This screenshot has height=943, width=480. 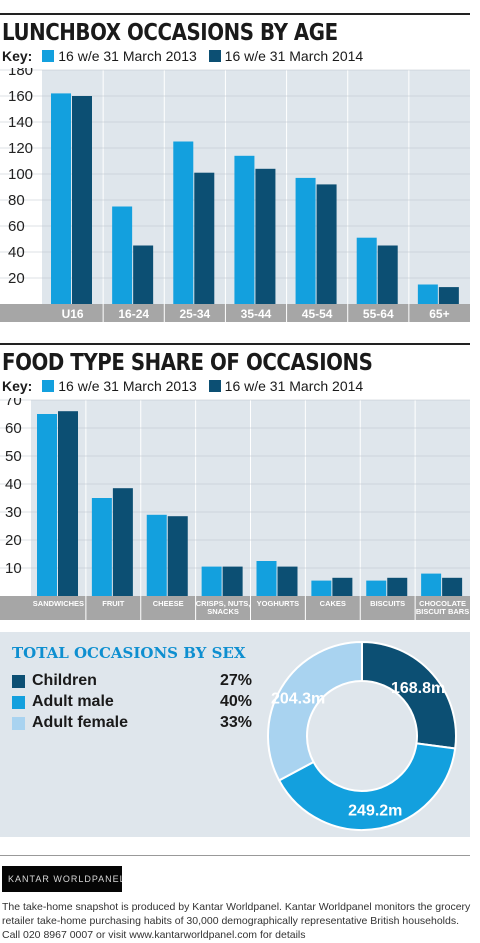 What do you see at coordinates (256, 314) in the screenshot?
I see `category-label: 35-44` at bounding box center [256, 314].